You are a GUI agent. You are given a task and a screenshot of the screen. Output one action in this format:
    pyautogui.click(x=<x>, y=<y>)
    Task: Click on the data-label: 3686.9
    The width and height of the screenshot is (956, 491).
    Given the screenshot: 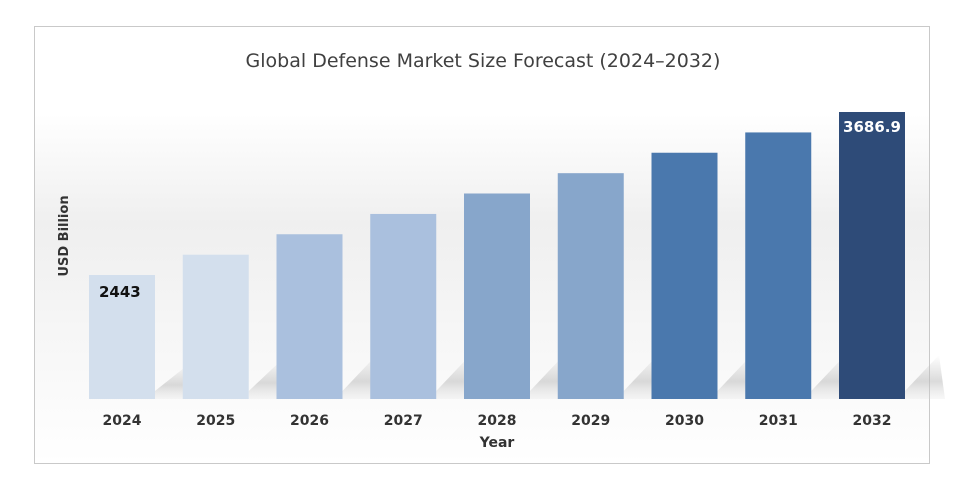 What is the action you would take?
    pyautogui.click(x=872, y=127)
    